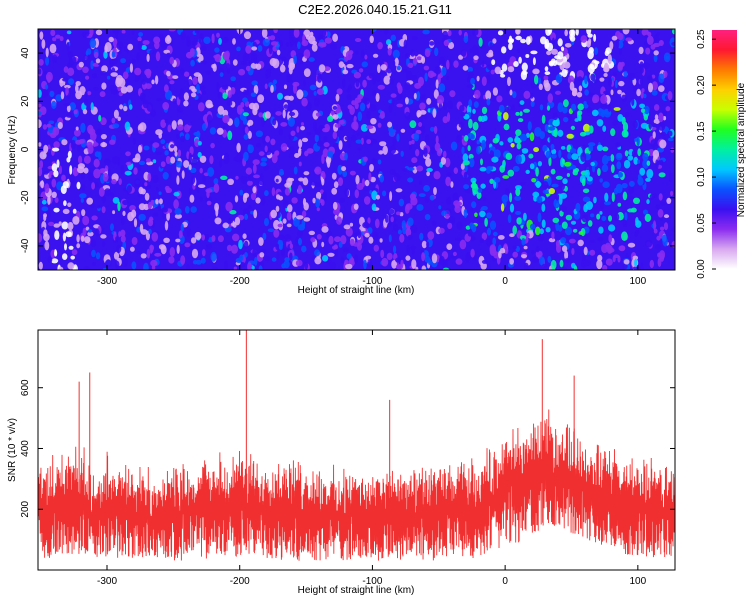 Image resolution: width=750 pixels, height=600 pixels. What do you see at coordinates (701, 177) in the screenshot?
I see `colorbar-tick-label: 0.10` at bounding box center [701, 177].